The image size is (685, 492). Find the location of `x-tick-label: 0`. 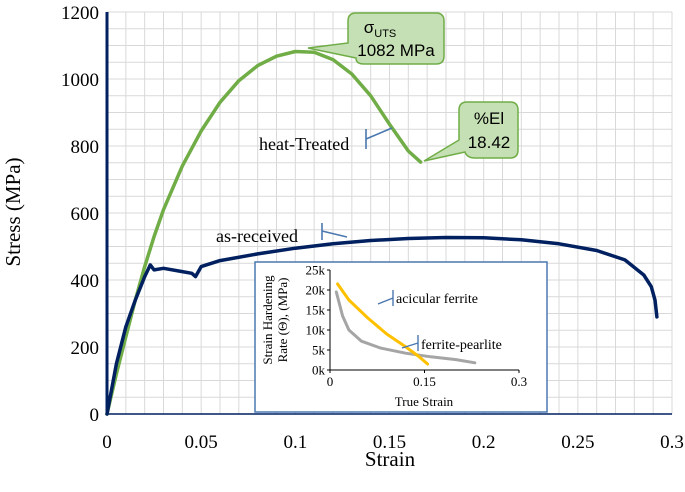

x-tick-label: 0 is located at coordinates (107, 442).